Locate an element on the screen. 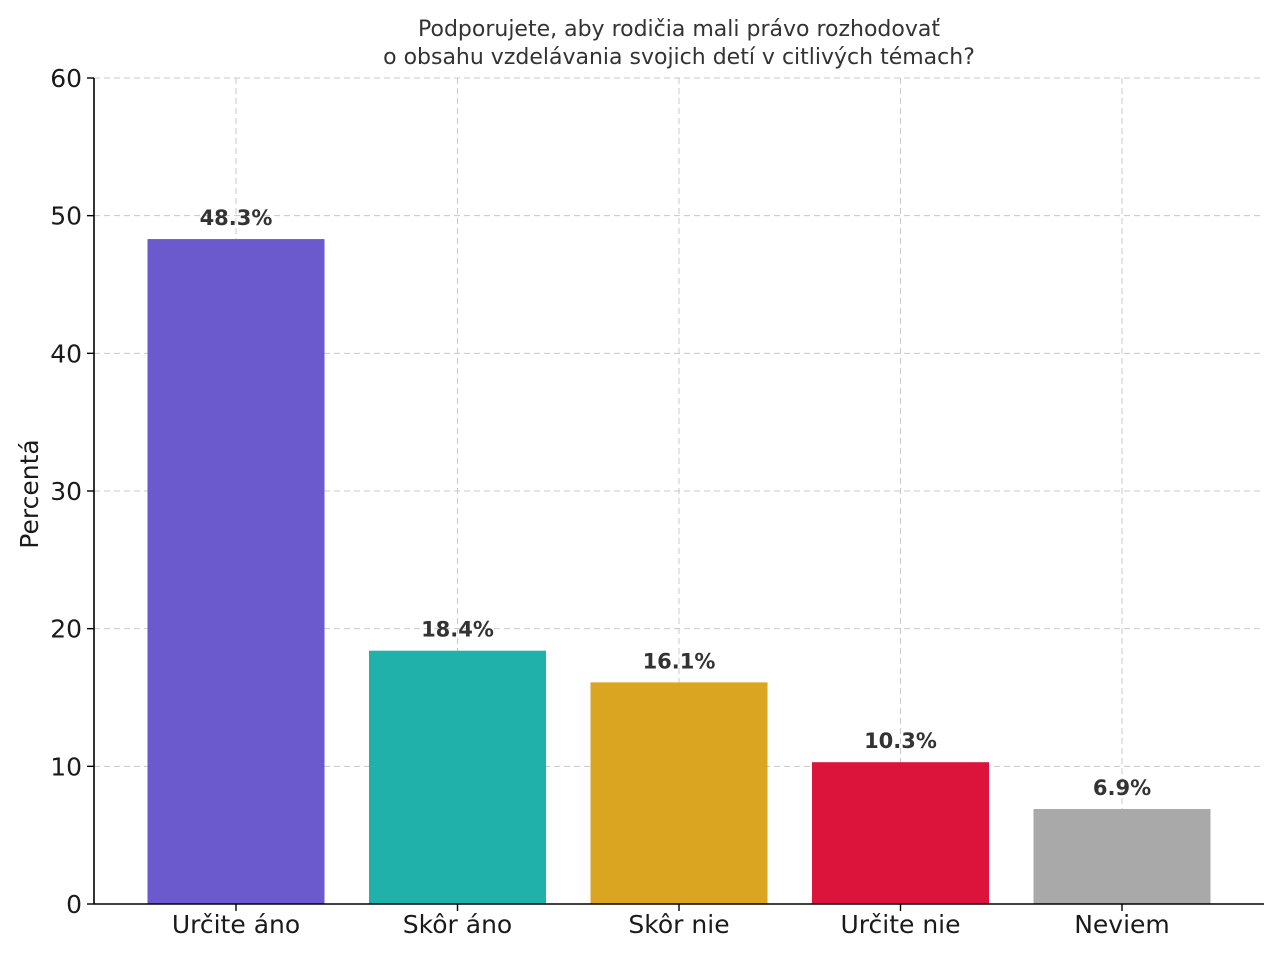  y-tick-label: 60 is located at coordinates (66, 78).